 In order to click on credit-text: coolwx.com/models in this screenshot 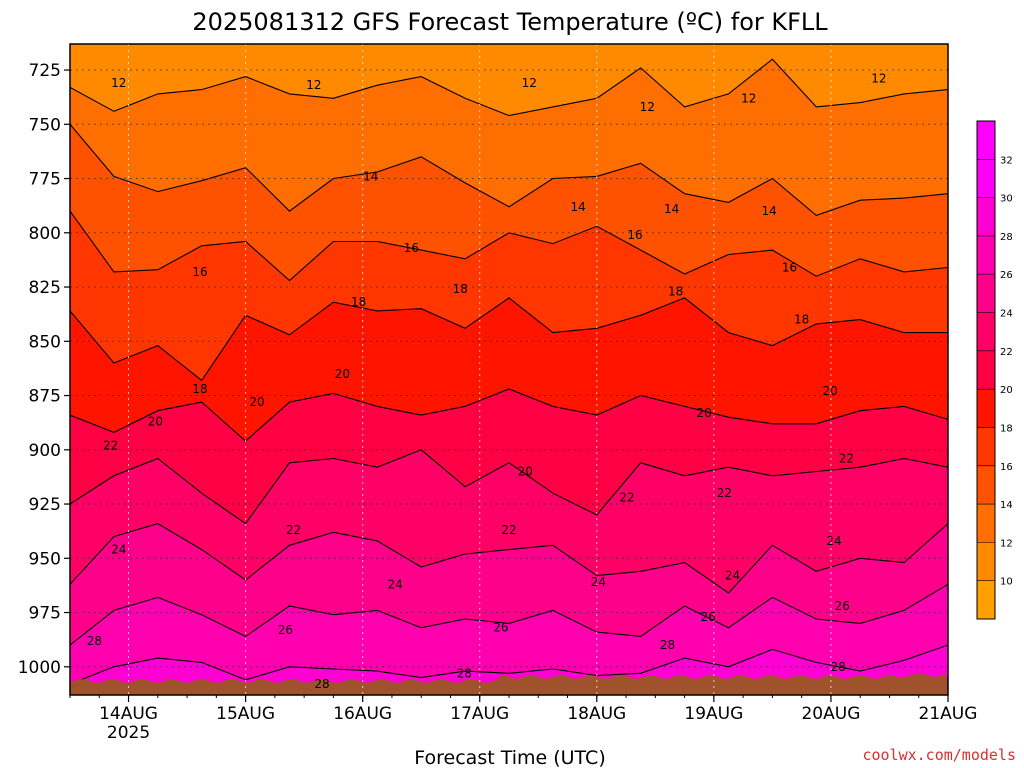, I will do `click(939, 755)`.